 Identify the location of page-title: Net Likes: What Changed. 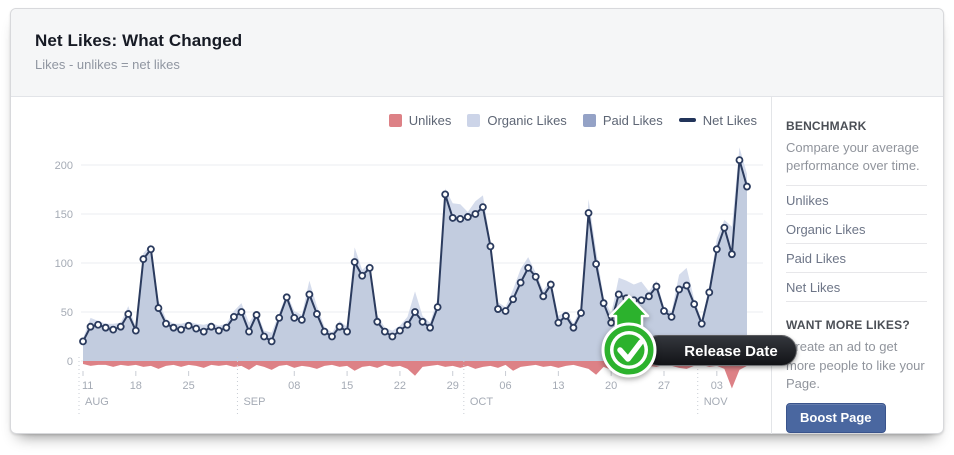
(139, 40).